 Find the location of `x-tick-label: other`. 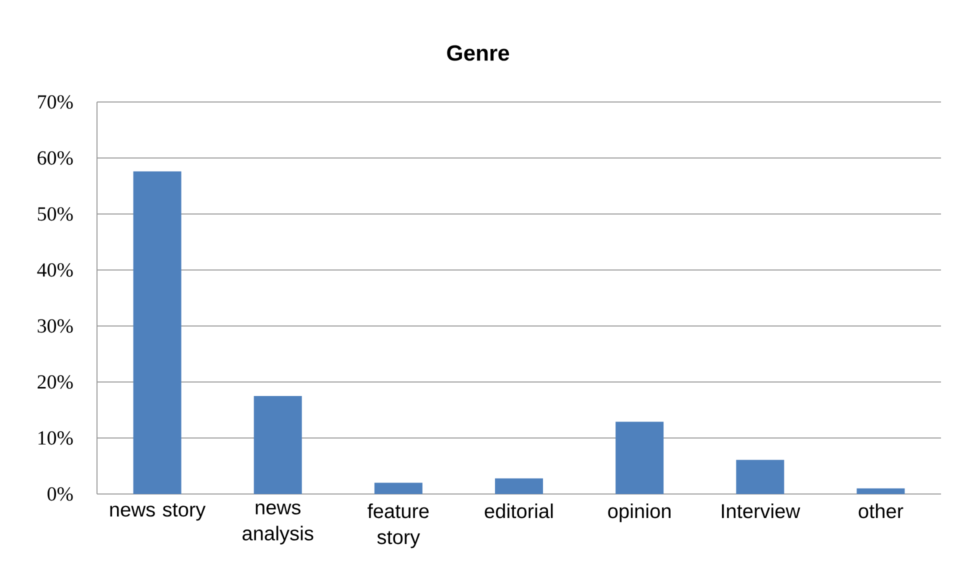

x-tick-label: other is located at coordinates (881, 511).